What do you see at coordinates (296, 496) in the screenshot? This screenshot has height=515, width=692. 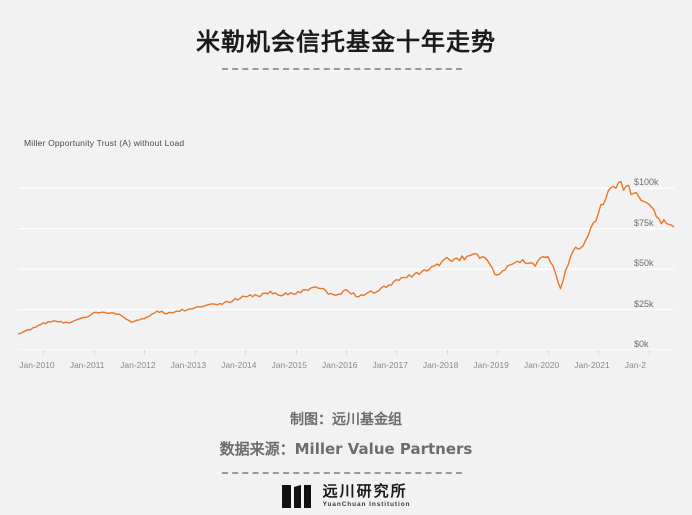 I see `logo-bars-icon` at bounding box center [296, 496].